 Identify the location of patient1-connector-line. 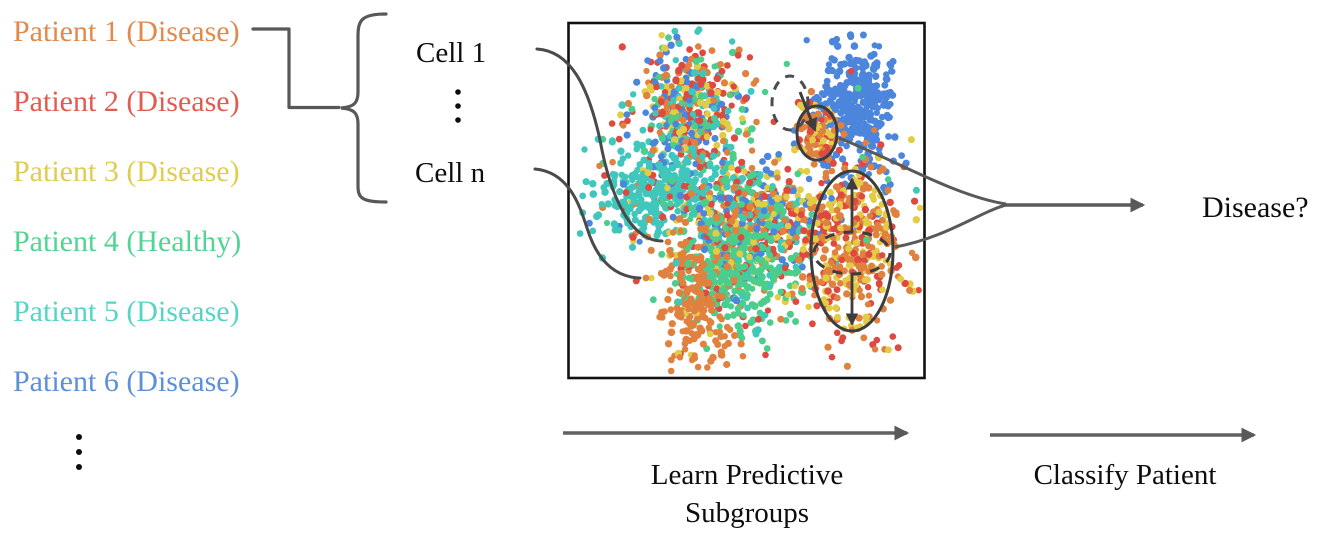
(296, 68).